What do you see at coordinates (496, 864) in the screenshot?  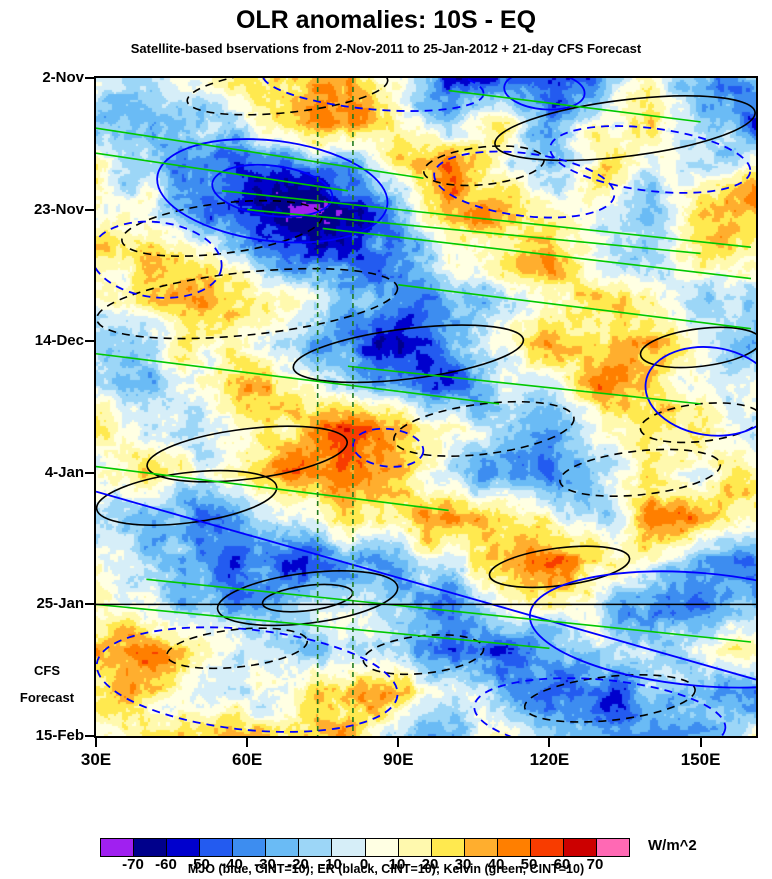 I see `colorbar-tick-label: 40` at bounding box center [496, 864].